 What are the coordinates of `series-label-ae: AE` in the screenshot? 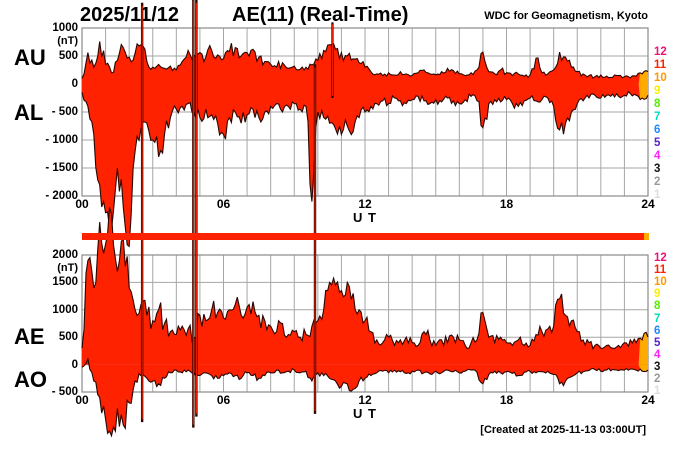 It's located at (29, 336).